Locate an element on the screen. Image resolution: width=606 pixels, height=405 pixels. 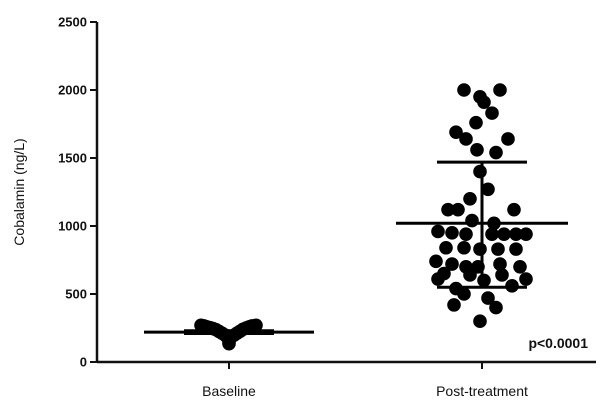
y-axis-label: Cobalamin (ng/L) is located at coordinates (19, 191).